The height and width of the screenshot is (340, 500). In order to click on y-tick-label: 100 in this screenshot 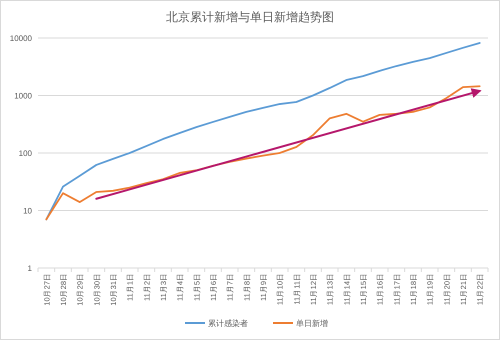, I will do `click(25, 153)`.